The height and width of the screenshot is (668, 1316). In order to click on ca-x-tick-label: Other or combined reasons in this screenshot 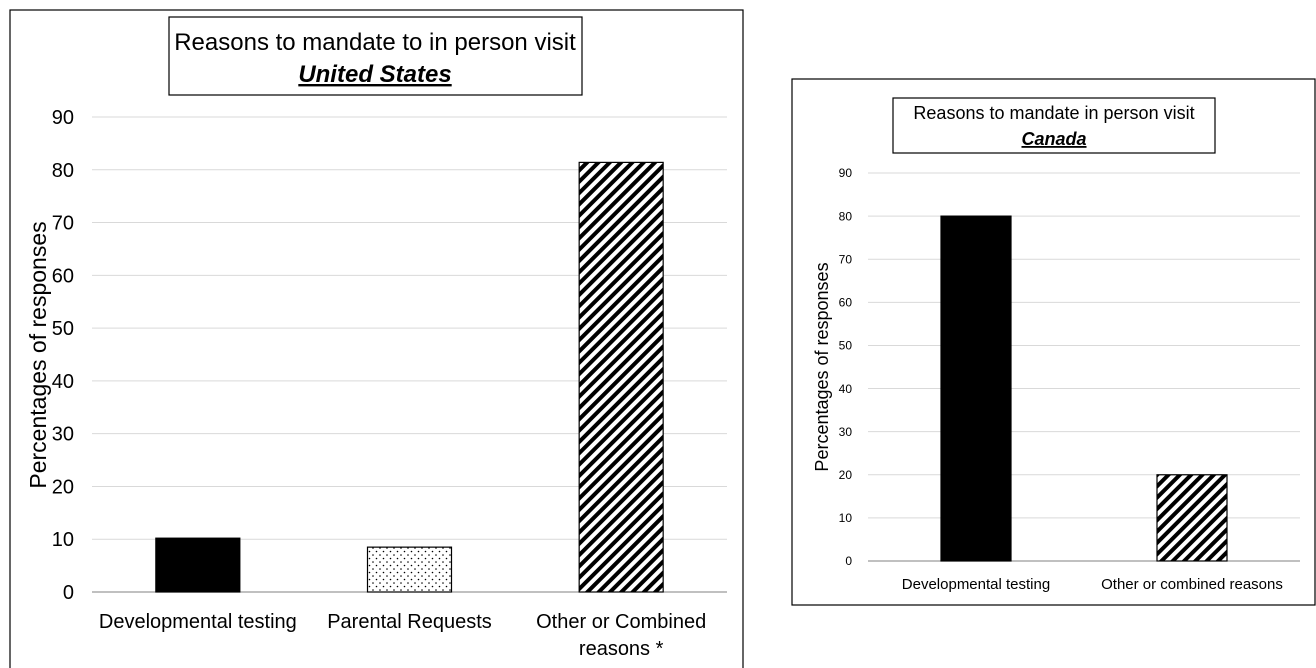, I will do `click(1192, 584)`.